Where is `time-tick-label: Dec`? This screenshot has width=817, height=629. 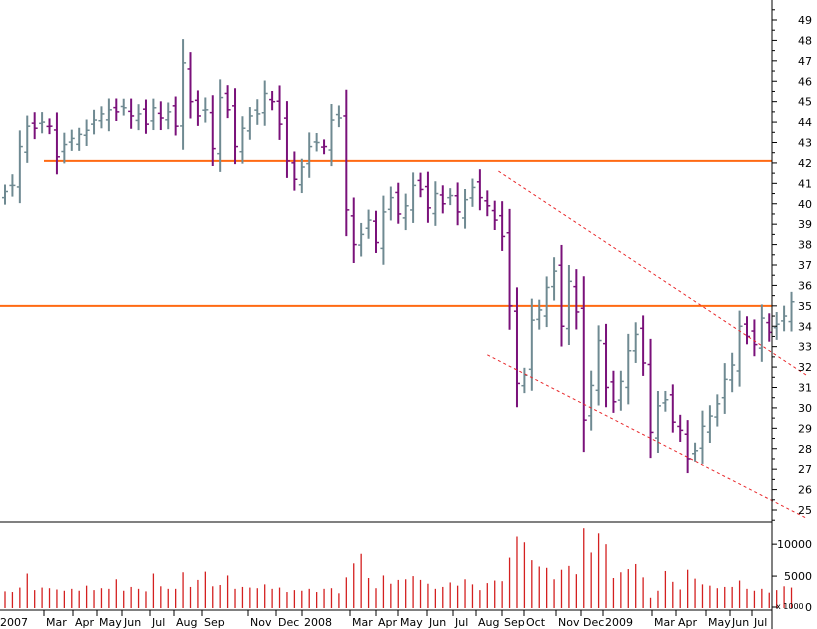
time-tick-label: Dec is located at coordinates (288, 622).